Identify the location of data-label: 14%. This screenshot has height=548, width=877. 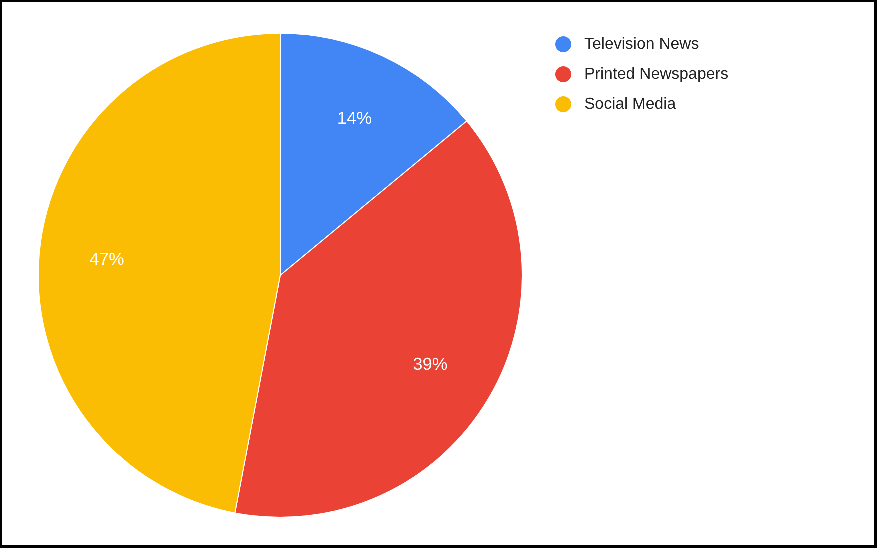
(354, 118).